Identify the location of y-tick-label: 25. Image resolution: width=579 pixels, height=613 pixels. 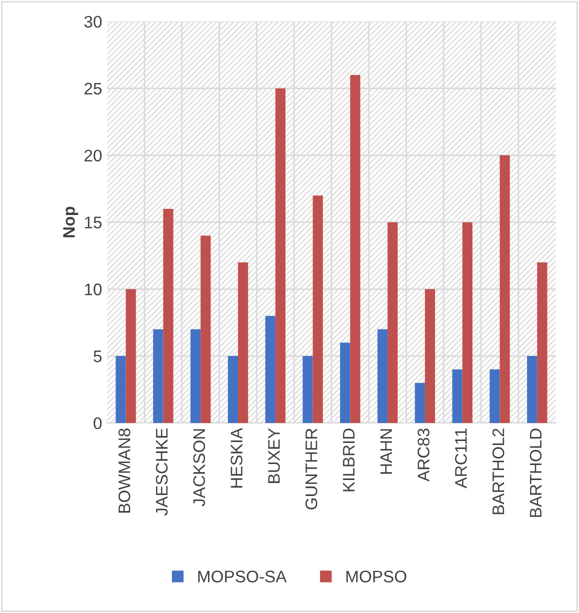
(93, 88).